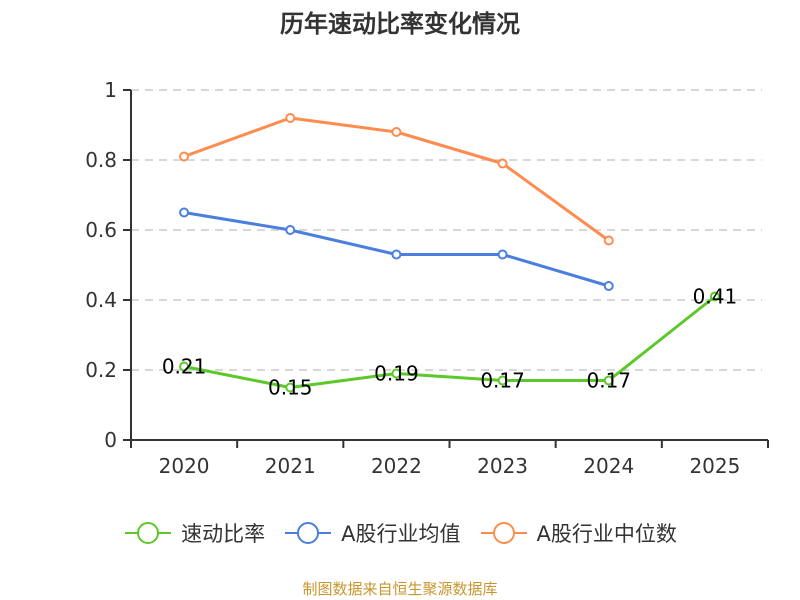 The width and height of the screenshot is (800, 600). I want to click on chart-title: 历年速动比率变化情况, so click(400, 24).